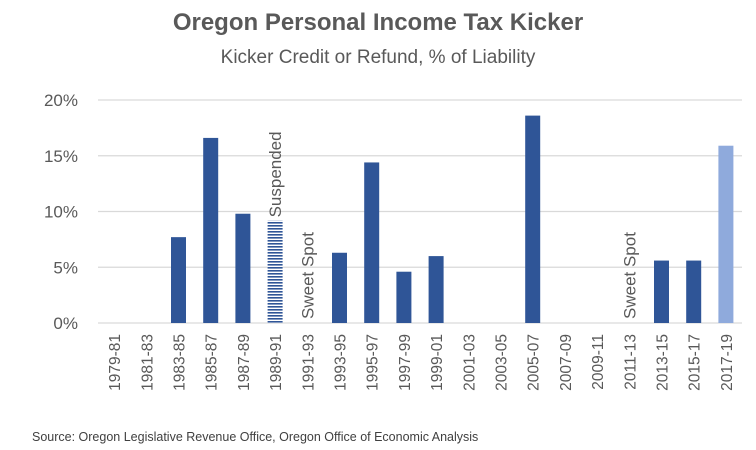 The image size is (756, 450). I want to click on annotation-label: Suspended, so click(275, 174).